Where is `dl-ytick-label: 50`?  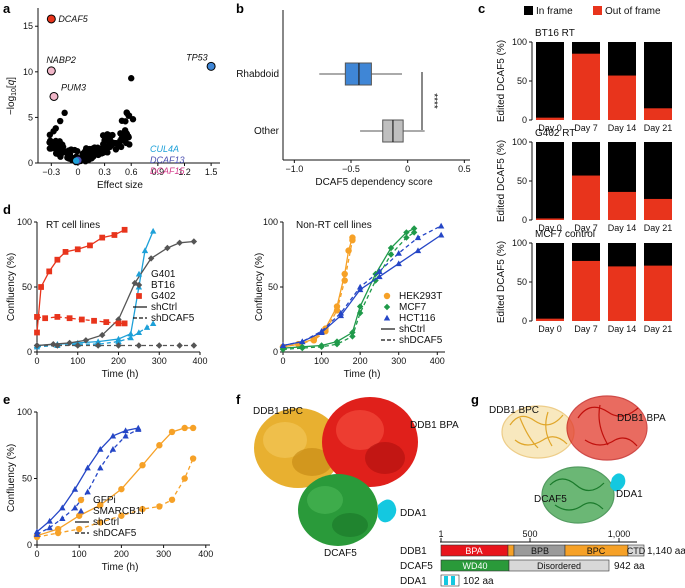 dl-ytick-label: 50 is located at coordinates (27, 287).